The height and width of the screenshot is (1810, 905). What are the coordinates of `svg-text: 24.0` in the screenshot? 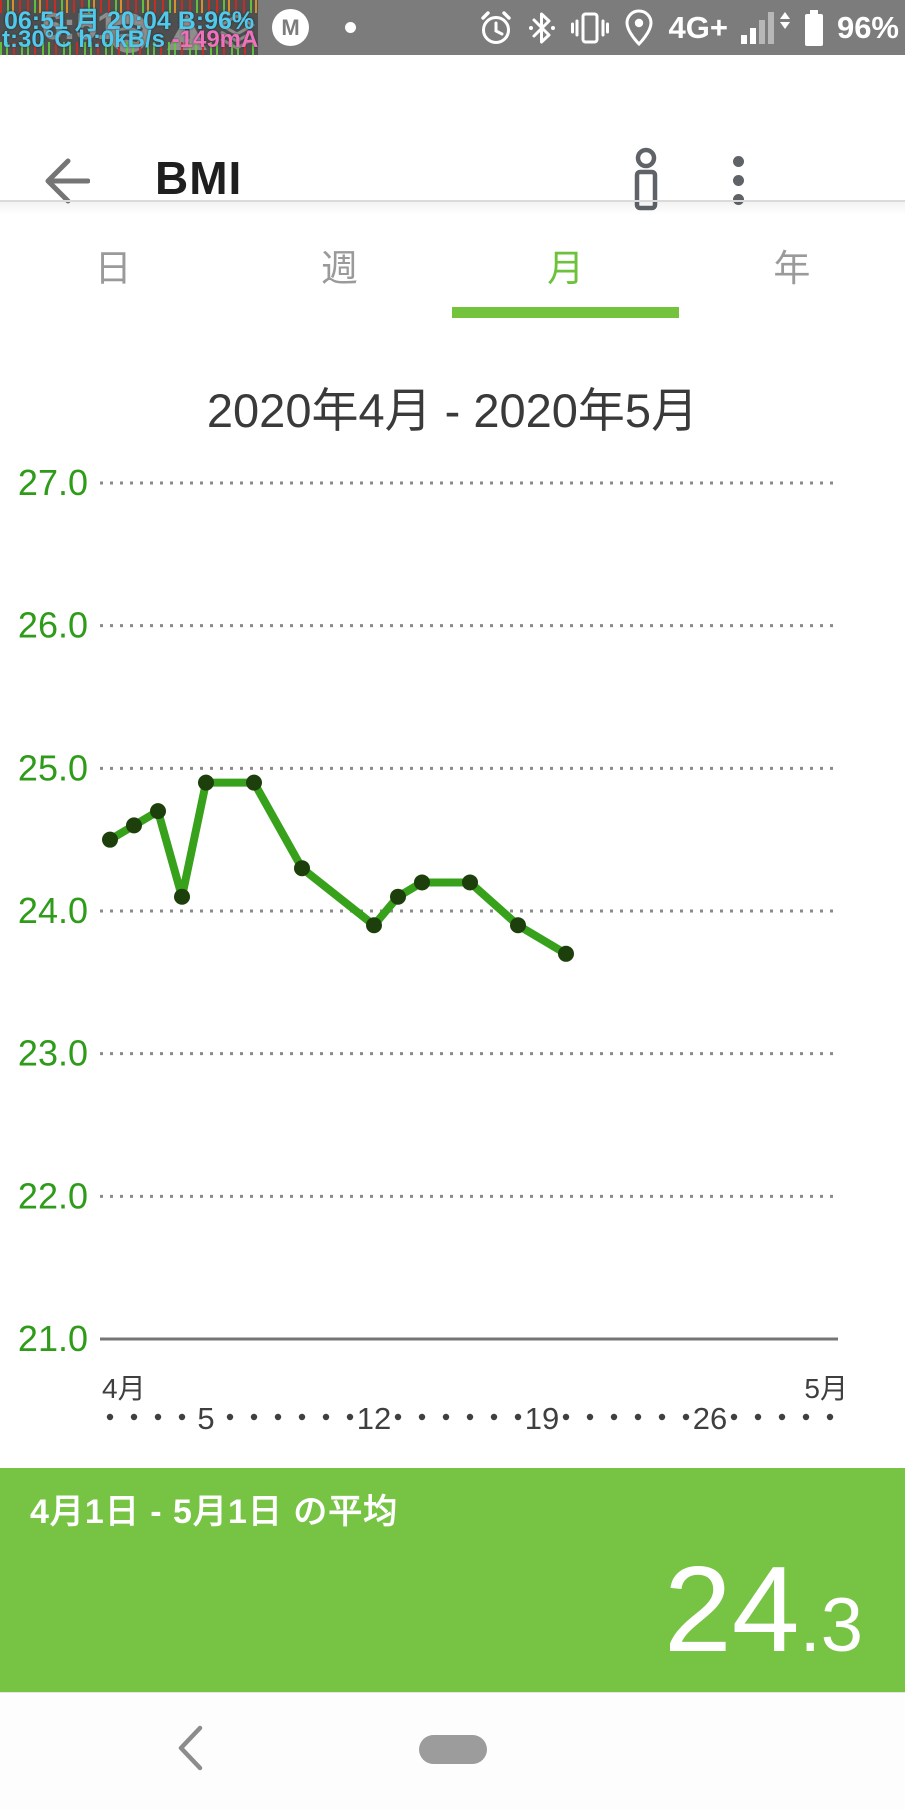 It's located at (53, 910).